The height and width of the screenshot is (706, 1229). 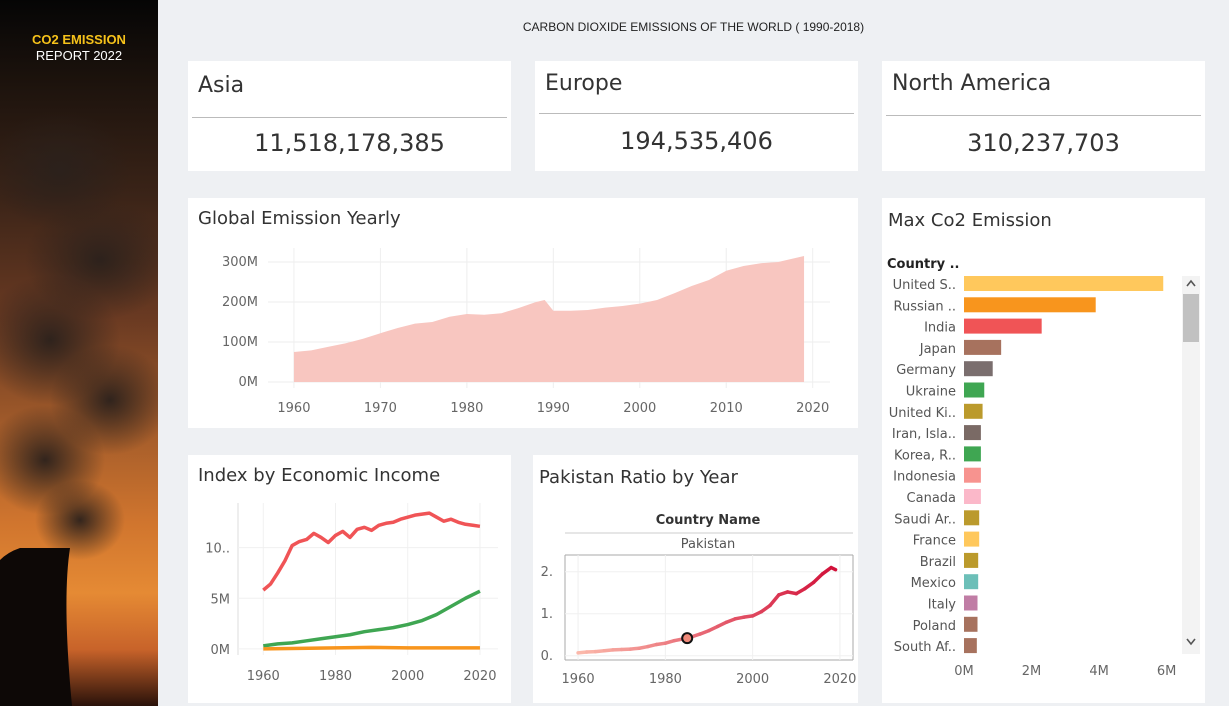 I want to click on y-tick-label: 5M, so click(x=221, y=599).